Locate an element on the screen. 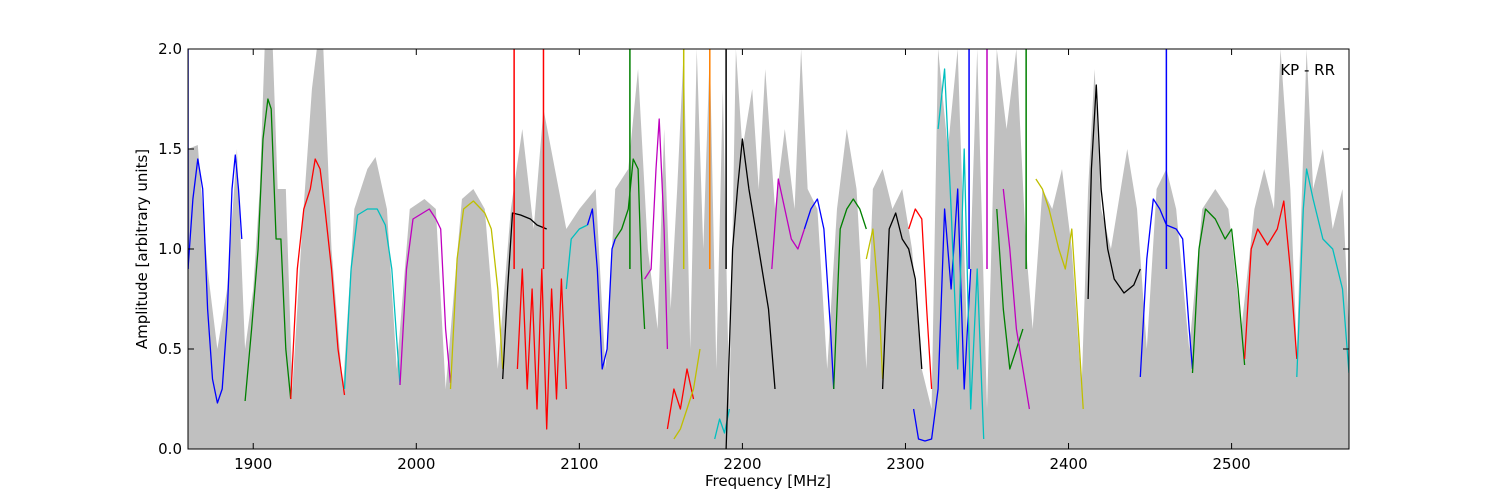 Image resolution: width=1500 pixels, height=500 pixels. x-tick-label: 2000 is located at coordinates (416, 464).